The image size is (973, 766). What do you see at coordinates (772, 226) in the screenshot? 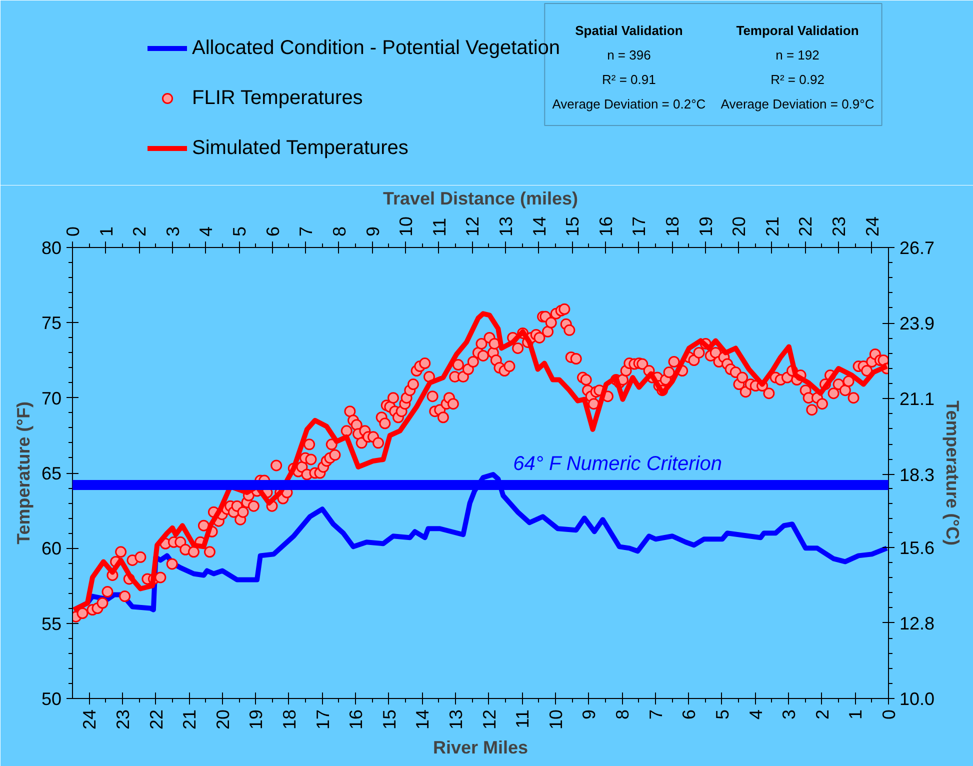
I see `x2-tick-label: 21` at bounding box center [772, 226].